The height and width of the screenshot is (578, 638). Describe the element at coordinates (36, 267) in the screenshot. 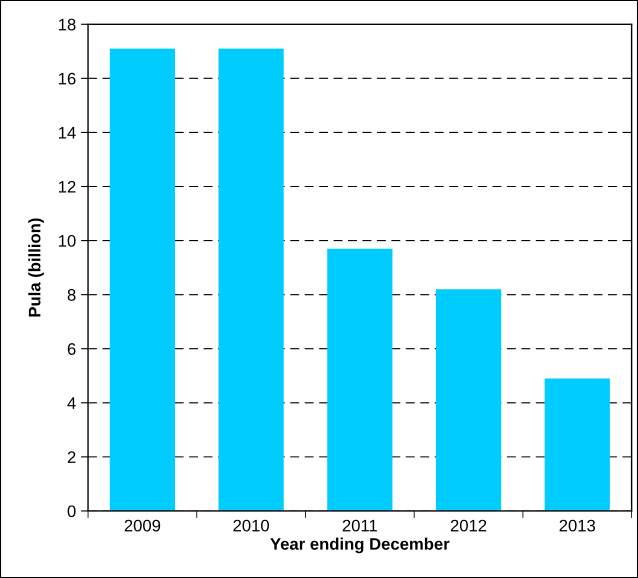

I see `y-axis-title: Pula (billion)` at that location.